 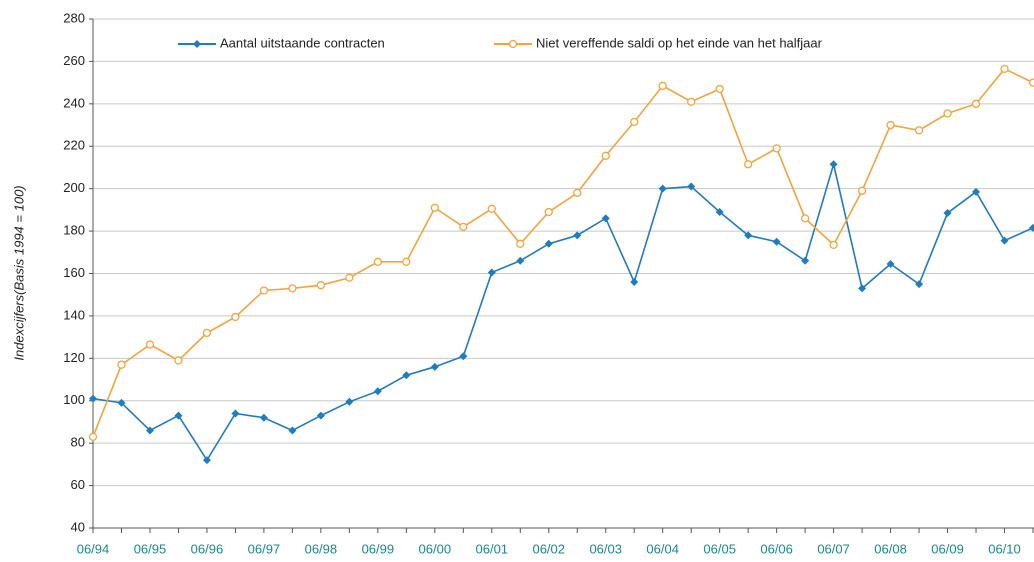 What do you see at coordinates (776, 548) in the screenshot?
I see `x-tick-label: 06/06` at bounding box center [776, 548].